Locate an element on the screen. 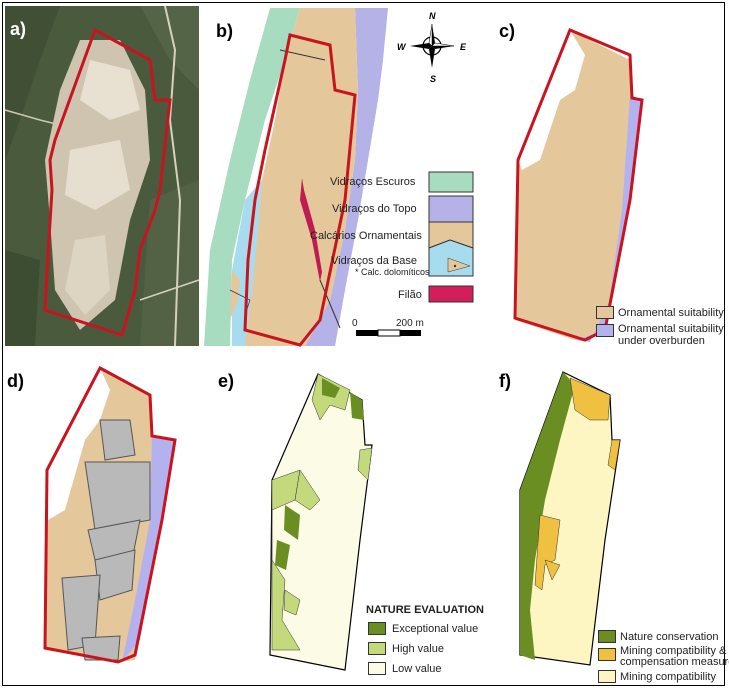  panel-e-nature-evaluation is located at coordinates (321, 522).